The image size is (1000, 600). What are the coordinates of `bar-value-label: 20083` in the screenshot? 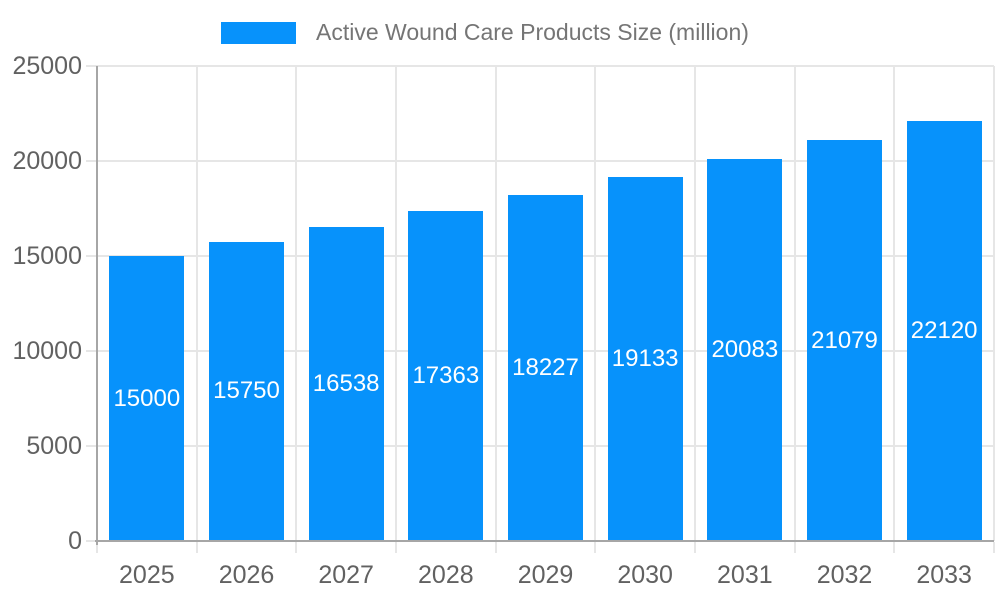 It's located at (745, 350).